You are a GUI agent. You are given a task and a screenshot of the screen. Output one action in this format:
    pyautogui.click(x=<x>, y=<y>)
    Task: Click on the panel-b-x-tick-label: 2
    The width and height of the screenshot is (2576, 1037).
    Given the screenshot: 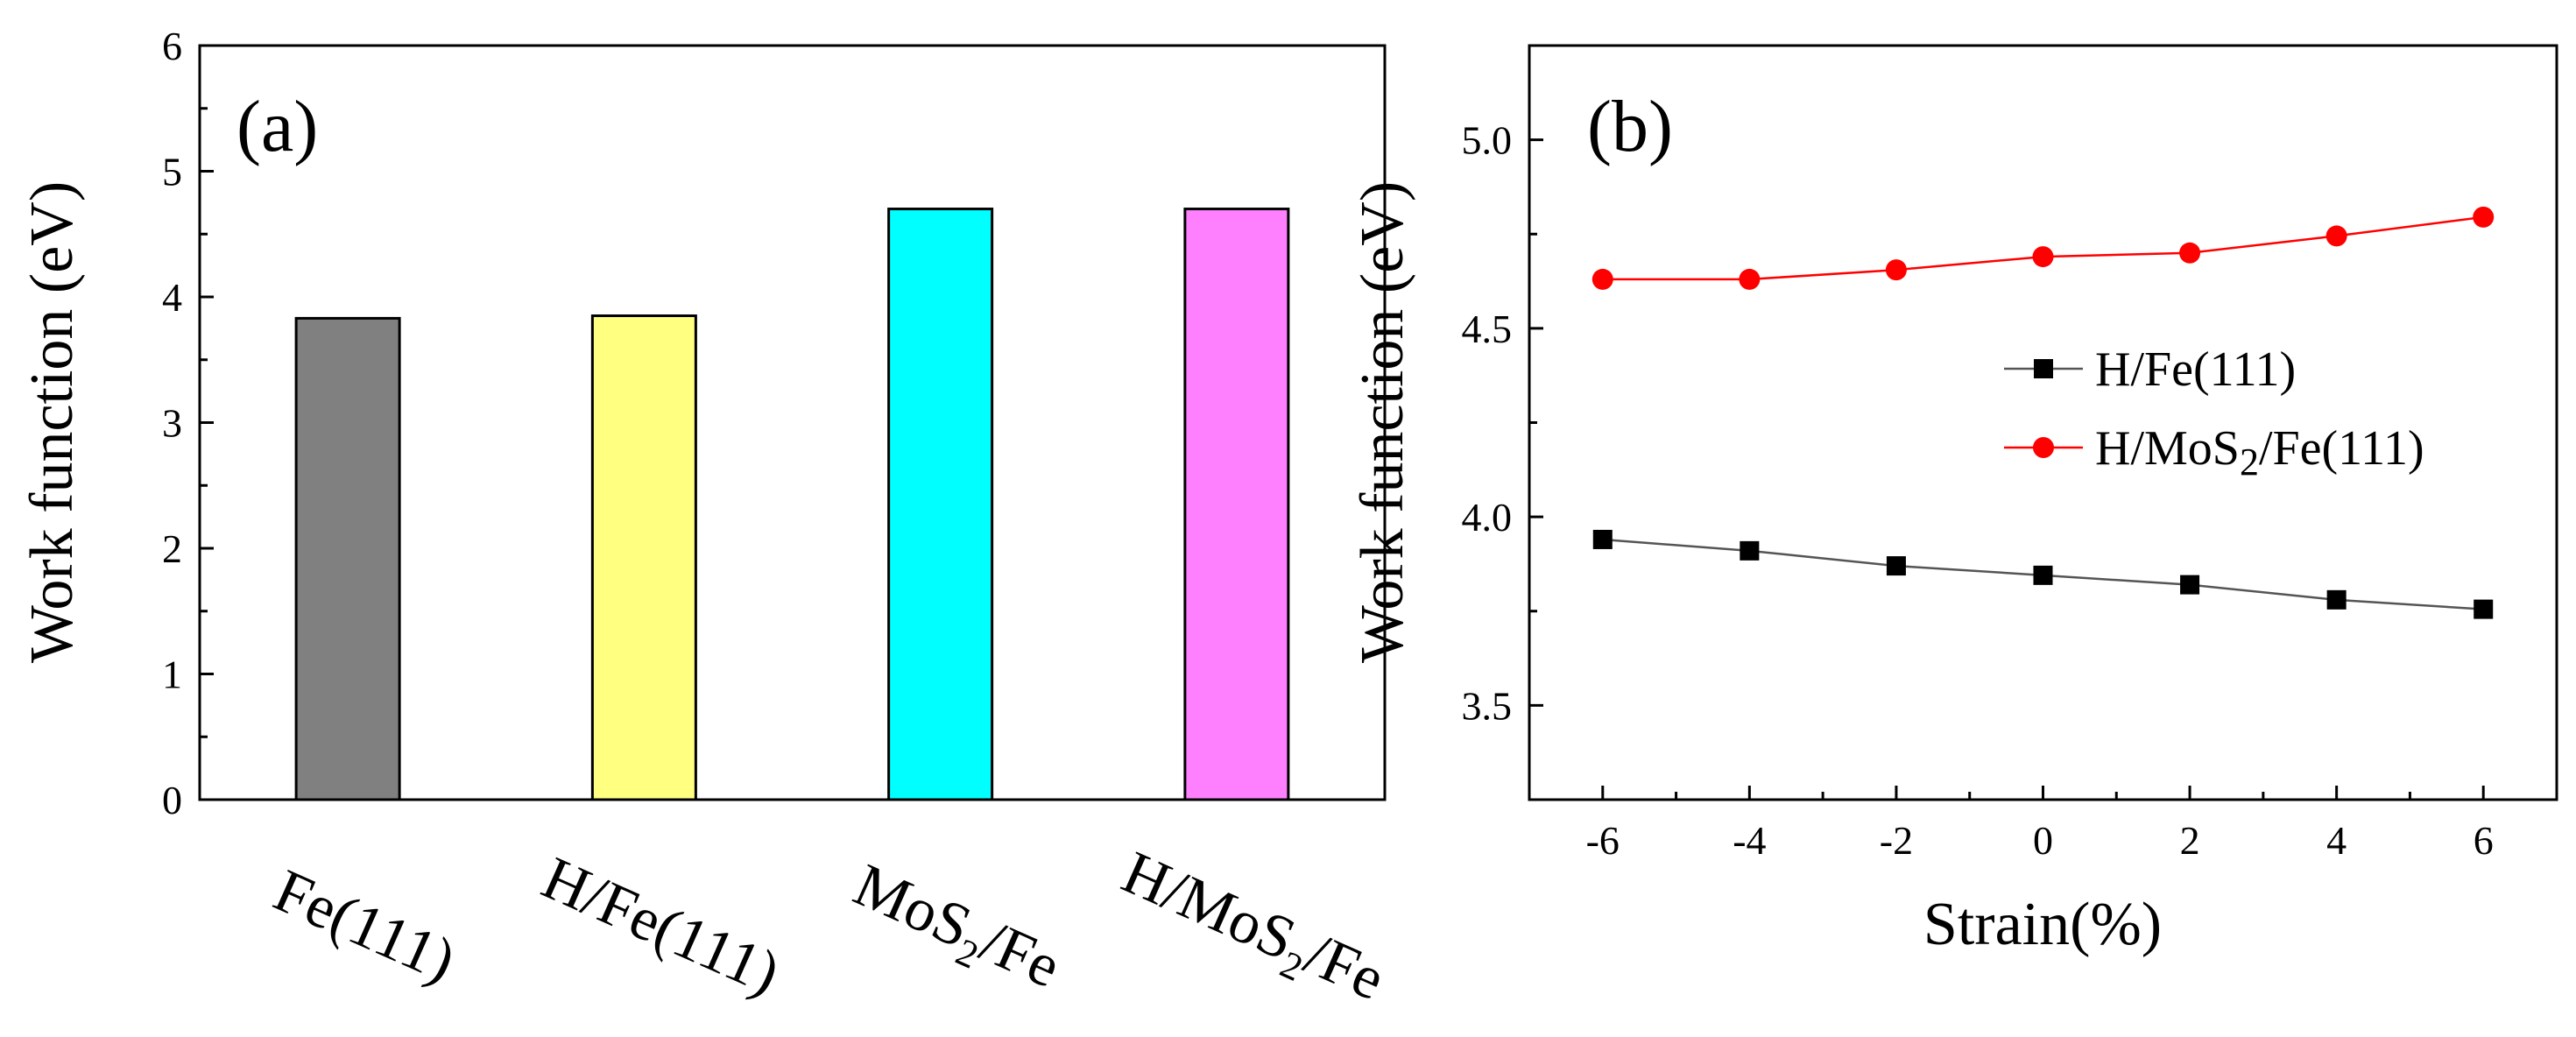 What is the action you would take?
    pyautogui.click(x=2190, y=840)
    